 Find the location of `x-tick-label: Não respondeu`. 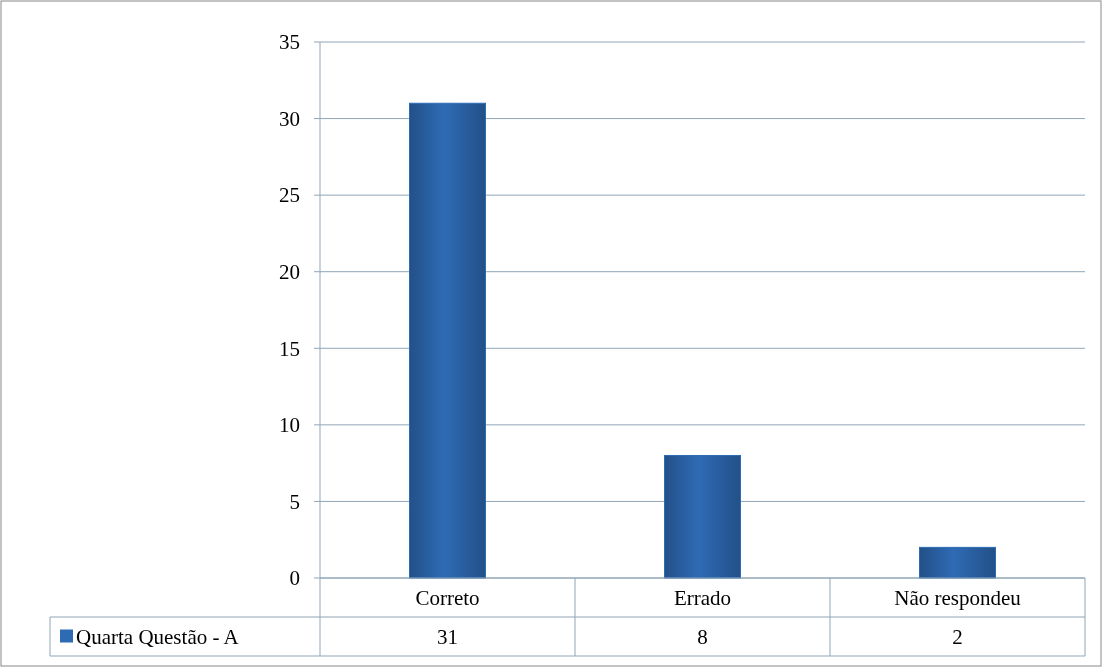

x-tick-label: Não respondeu is located at coordinates (958, 597).